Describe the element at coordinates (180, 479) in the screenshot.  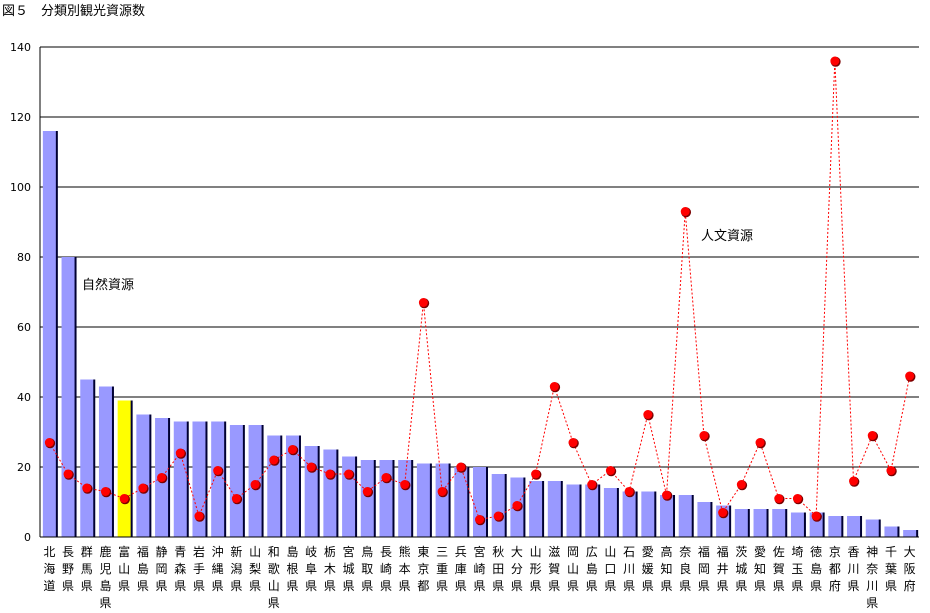
I see `bar-青森県` at that location.